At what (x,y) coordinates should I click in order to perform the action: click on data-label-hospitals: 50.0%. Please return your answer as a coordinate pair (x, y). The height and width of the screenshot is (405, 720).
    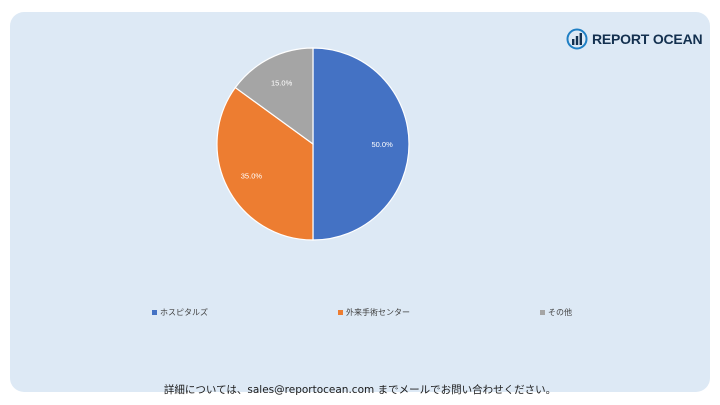
    Looking at the image, I should click on (382, 144).